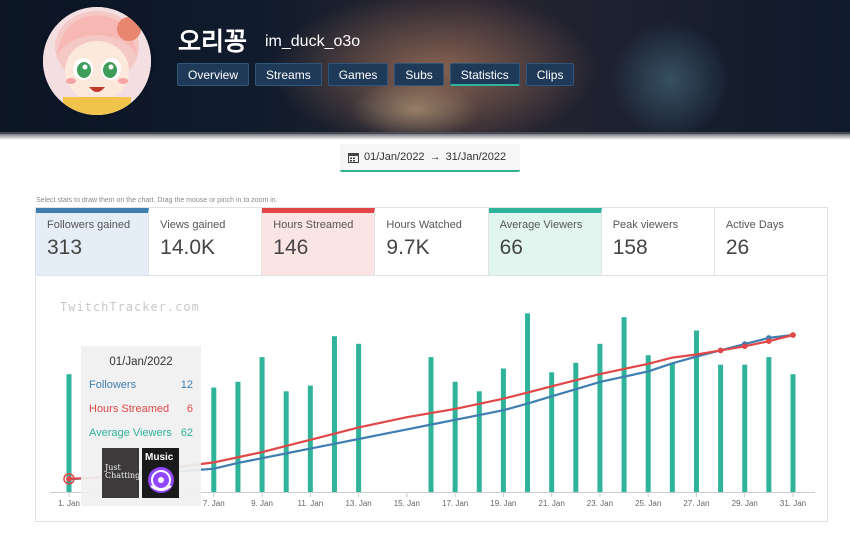 Image resolution: width=850 pixels, height=534 pixels. Describe the element at coordinates (541, 225) in the screenshot. I see `stat-label: Average Viewers` at that location.